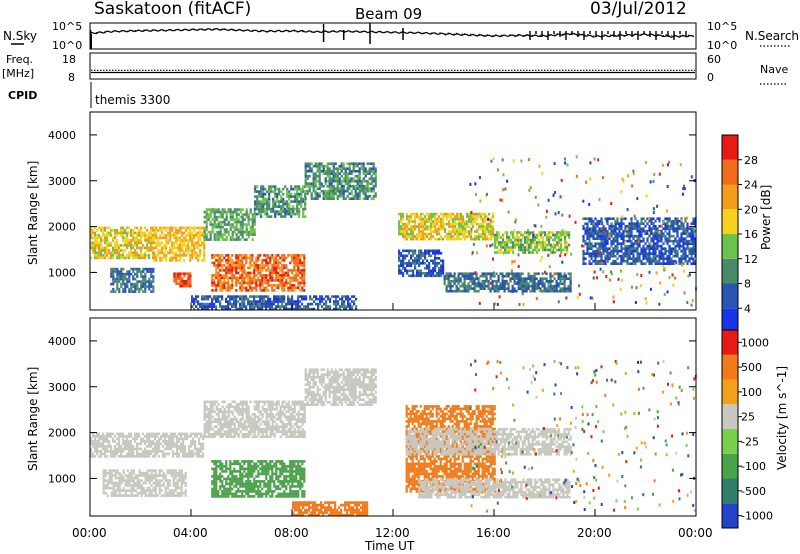  What do you see at coordinates (71, 77) in the screenshot?
I see `freq-left-tick-bottom: 8` at bounding box center [71, 77].